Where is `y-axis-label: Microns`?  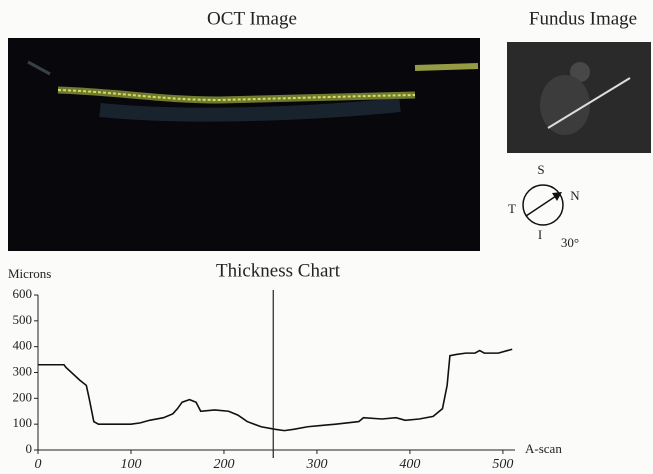
y-axis-label: Microns is located at coordinates (29, 273).